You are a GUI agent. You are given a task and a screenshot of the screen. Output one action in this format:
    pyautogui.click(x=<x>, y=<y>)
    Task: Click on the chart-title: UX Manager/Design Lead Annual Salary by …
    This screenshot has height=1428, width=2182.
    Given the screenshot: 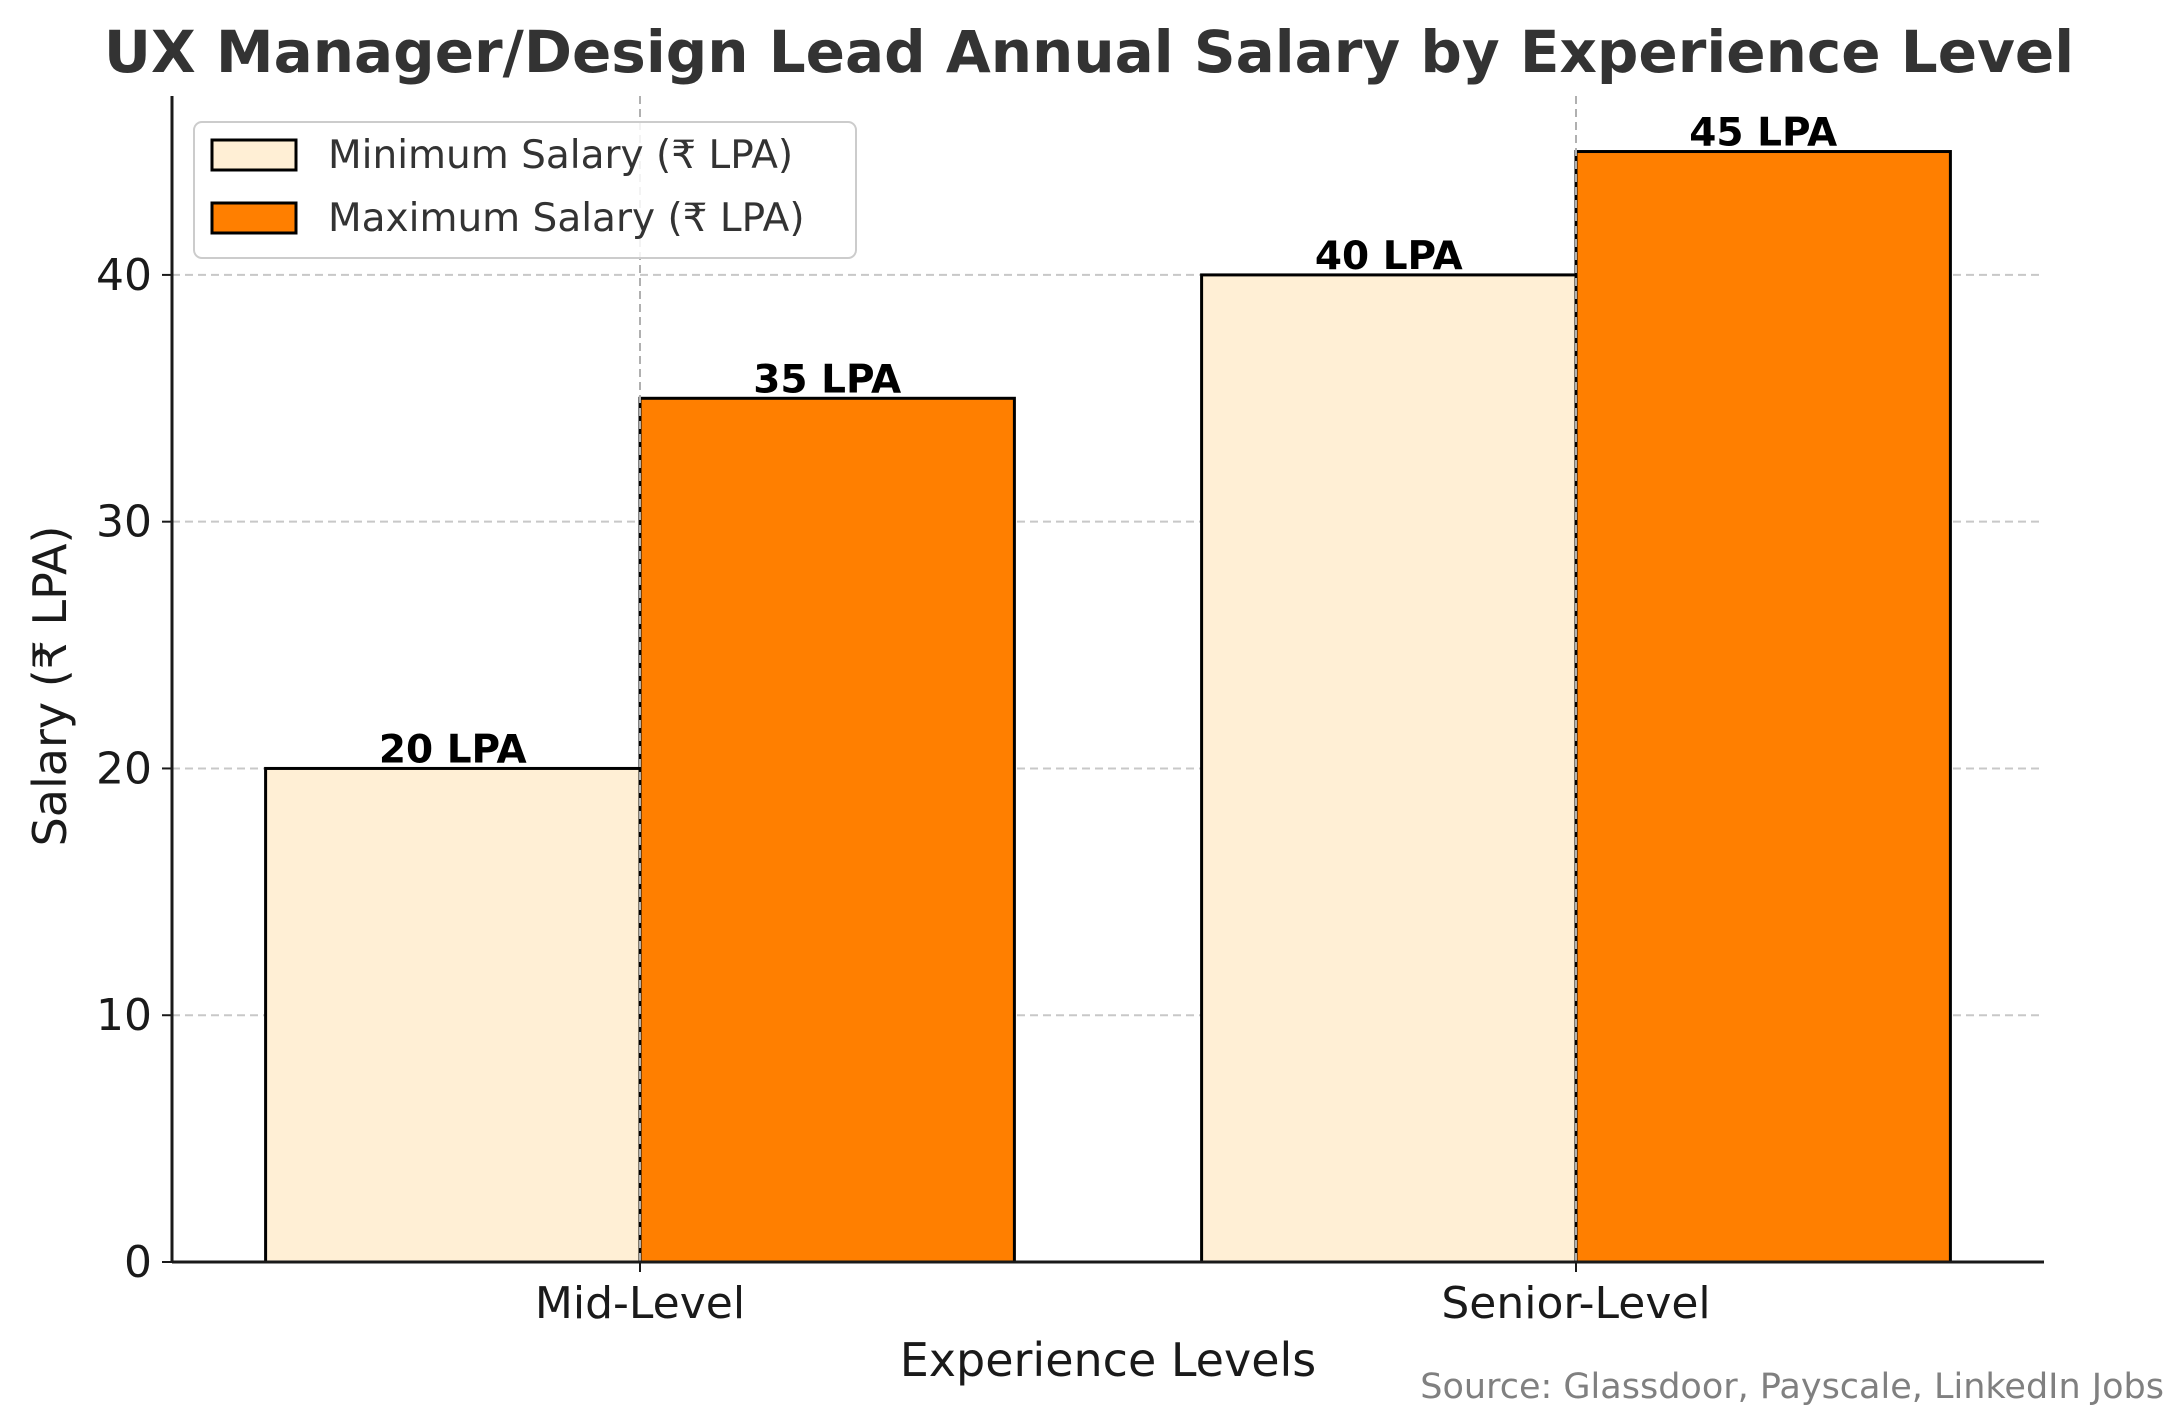 What is the action you would take?
    pyautogui.click(x=1089, y=52)
    